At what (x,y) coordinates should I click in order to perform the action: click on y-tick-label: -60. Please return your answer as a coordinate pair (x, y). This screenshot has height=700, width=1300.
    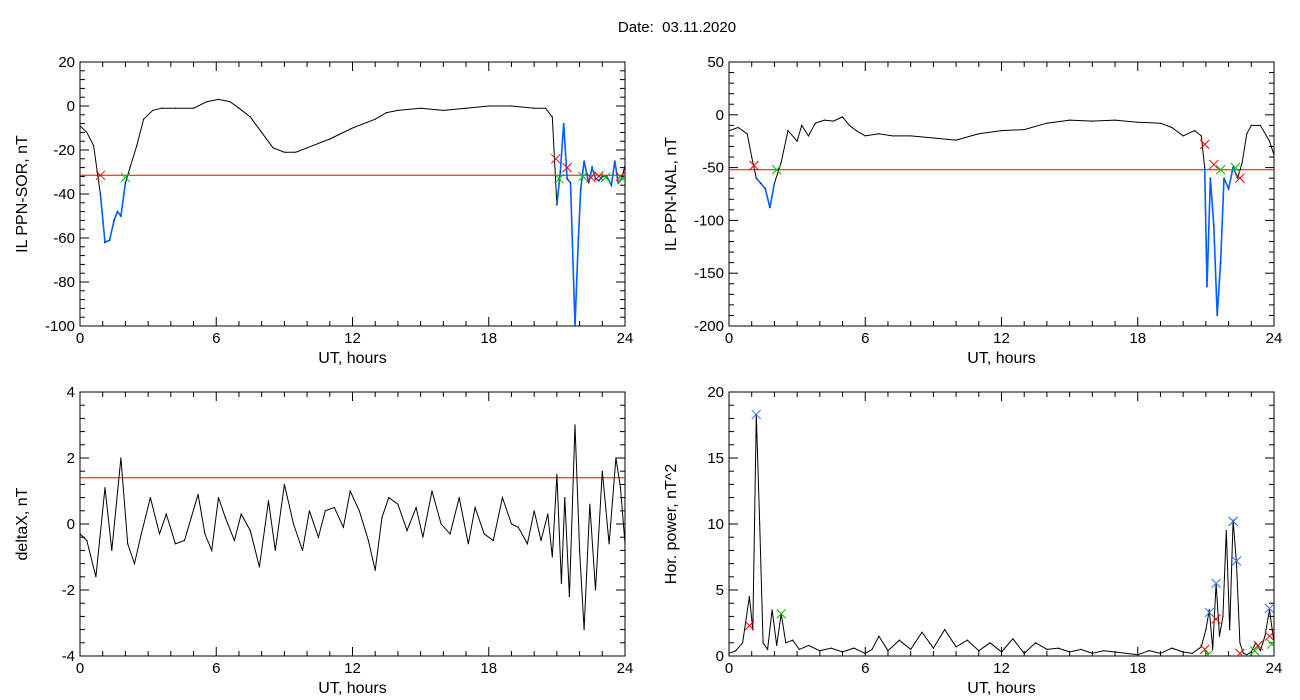
    Looking at the image, I should click on (64, 238).